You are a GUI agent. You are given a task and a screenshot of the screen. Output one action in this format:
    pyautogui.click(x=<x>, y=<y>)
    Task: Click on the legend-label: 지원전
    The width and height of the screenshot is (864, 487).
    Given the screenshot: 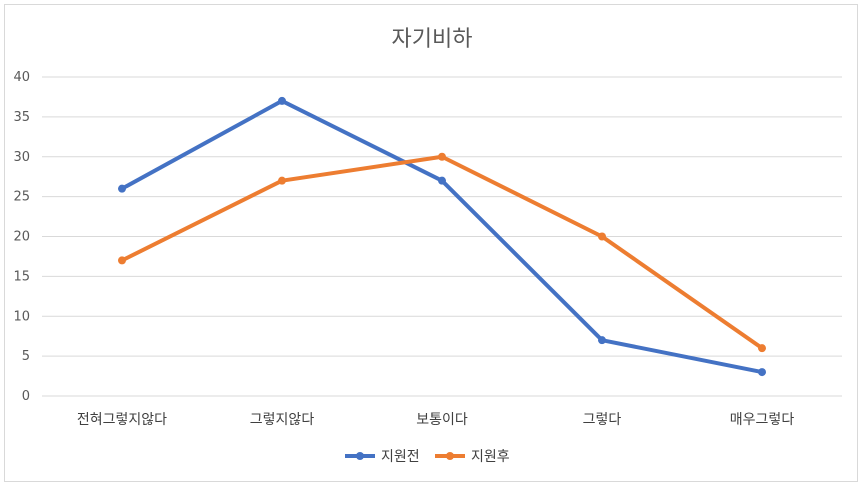 What is the action you would take?
    pyautogui.click(x=400, y=457)
    